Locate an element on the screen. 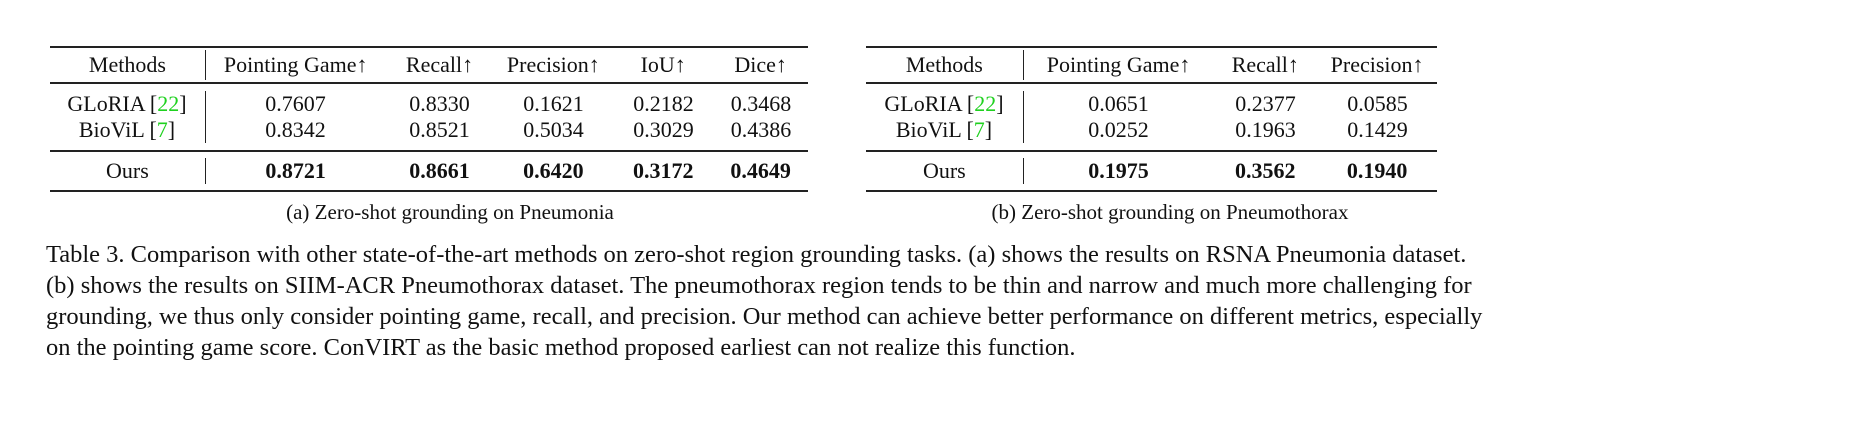  value-cell: 0.8330 is located at coordinates (439, 103).